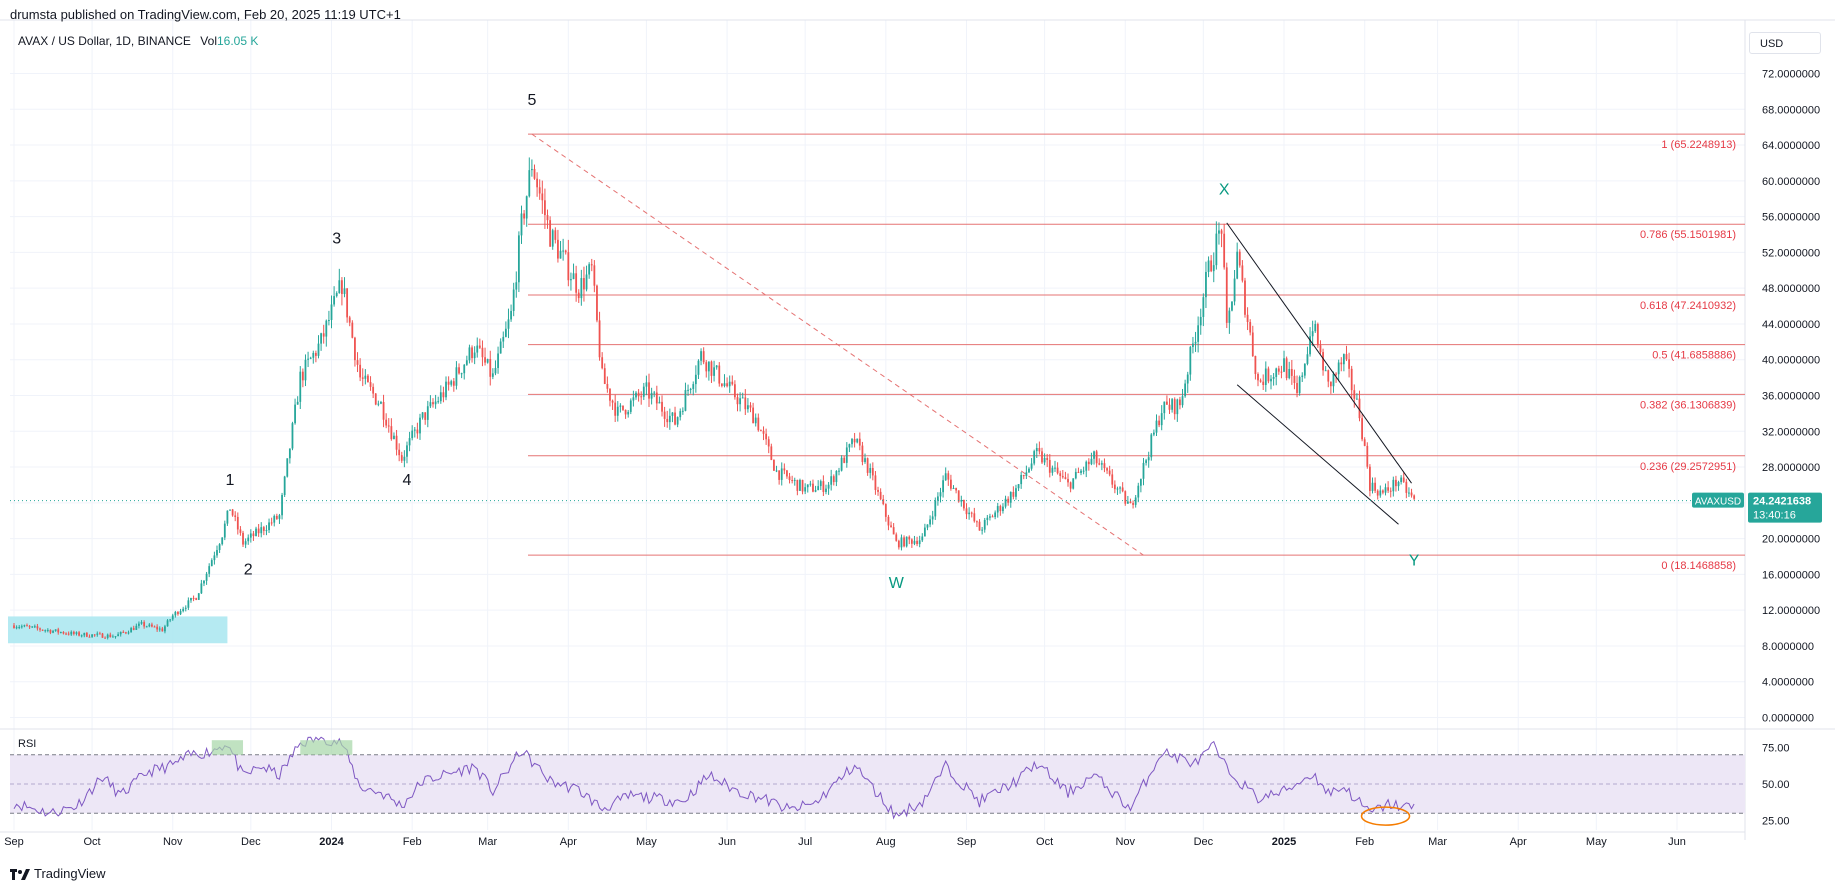 This screenshot has width=1835, height=891. I want to click on time-tick-label: Sep, so click(967, 842).